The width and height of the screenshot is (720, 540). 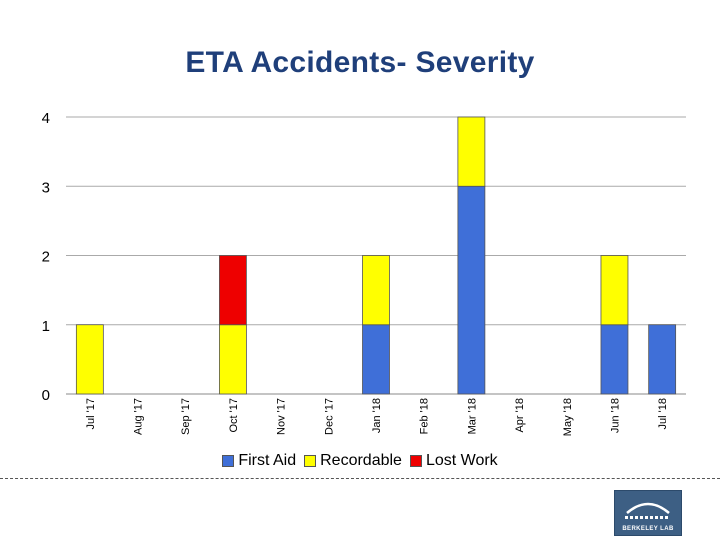 I want to click on x-tick-label: Oct '17, so click(x=234, y=415).